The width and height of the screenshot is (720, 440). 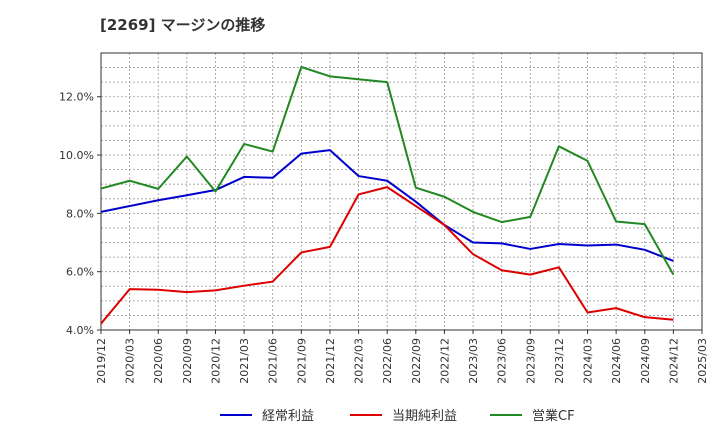 I want to click on x-tick-label: 2020/12, so click(x=215, y=361).